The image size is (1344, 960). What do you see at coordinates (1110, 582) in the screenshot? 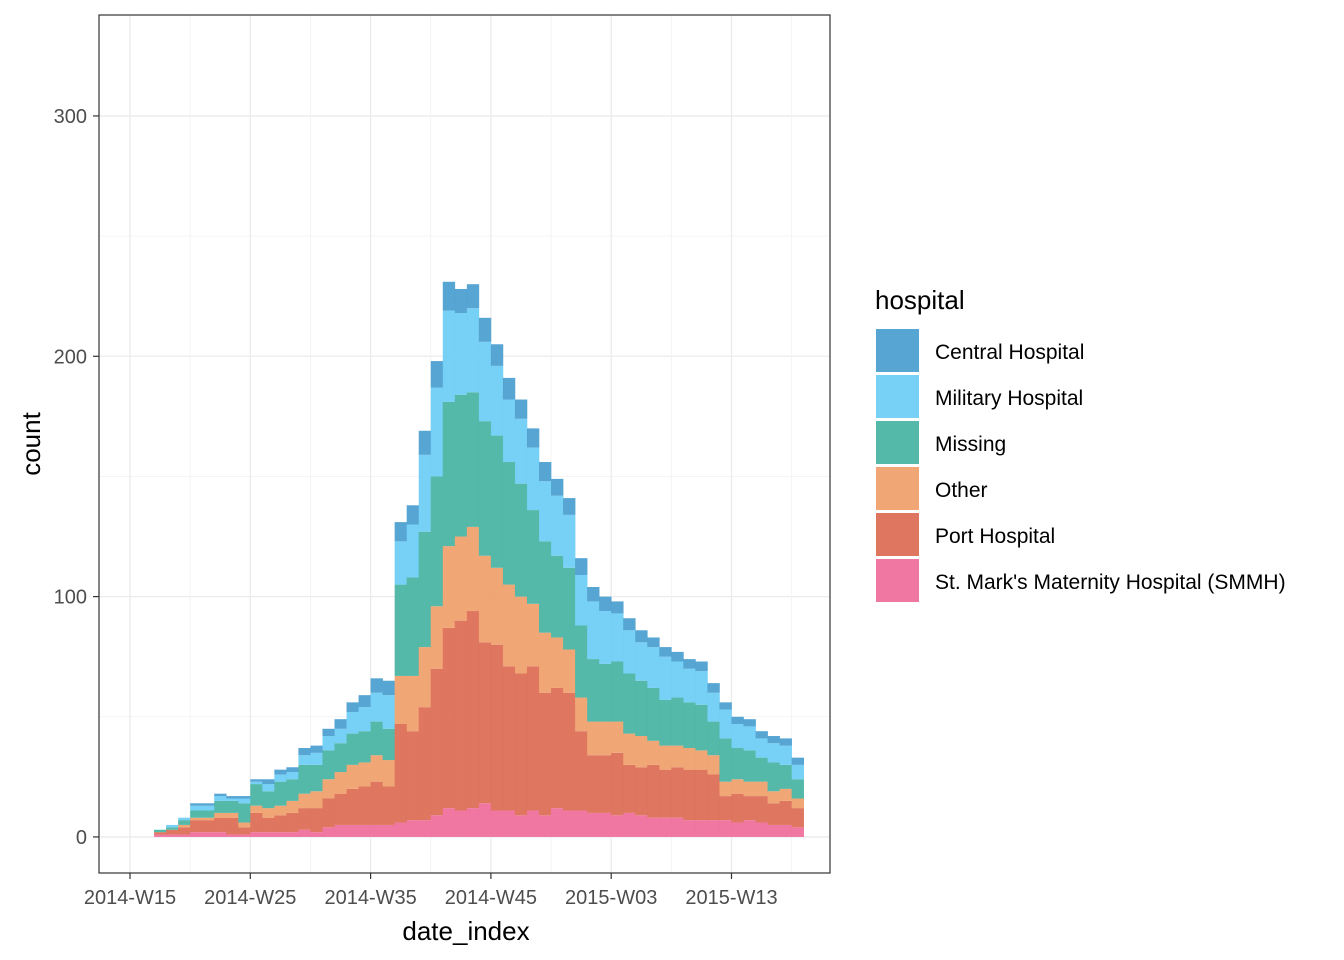
I see `legend-label: St. Mark's Maternity Hospital (SMMH)` at bounding box center [1110, 582].